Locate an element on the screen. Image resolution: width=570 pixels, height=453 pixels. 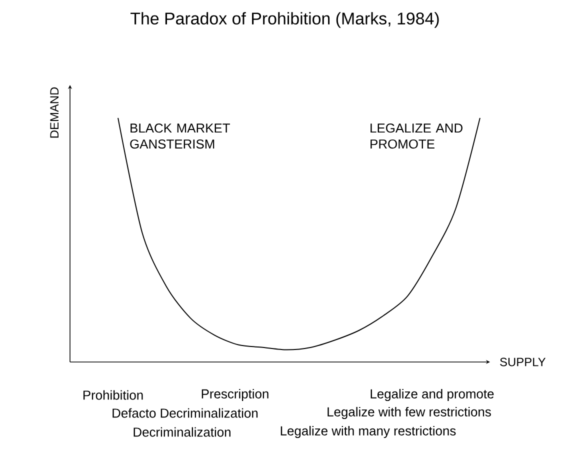
text: Legalize with few restrictions is located at coordinates (409, 413).